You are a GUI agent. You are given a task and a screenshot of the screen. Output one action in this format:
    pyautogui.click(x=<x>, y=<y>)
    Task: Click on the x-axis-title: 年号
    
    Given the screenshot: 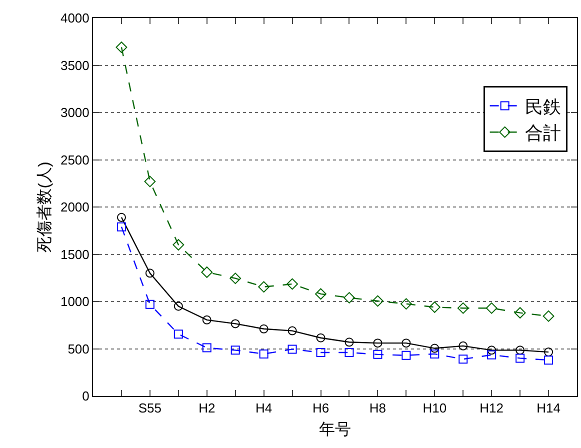 What is the action you would take?
    pyautogui.click(x=335, y=429)
    